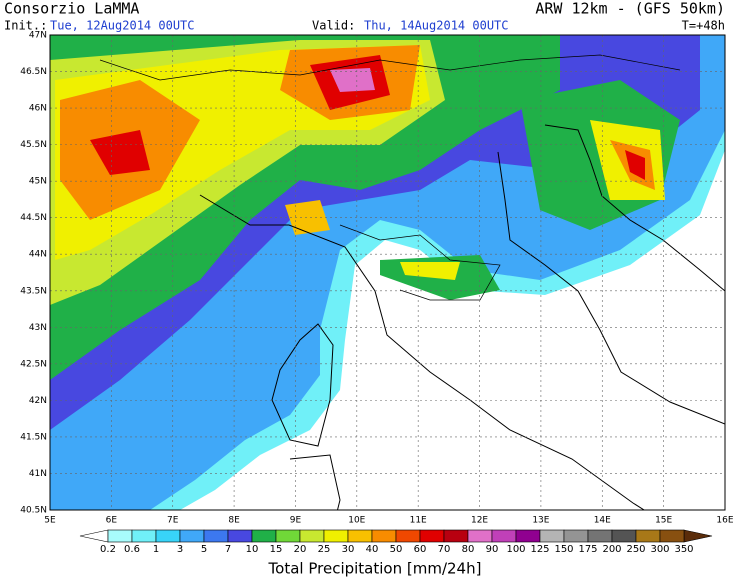  Describe the element at coordinates (228, 549) in the screenshot. I see `colorbar-label: 7` at that location.